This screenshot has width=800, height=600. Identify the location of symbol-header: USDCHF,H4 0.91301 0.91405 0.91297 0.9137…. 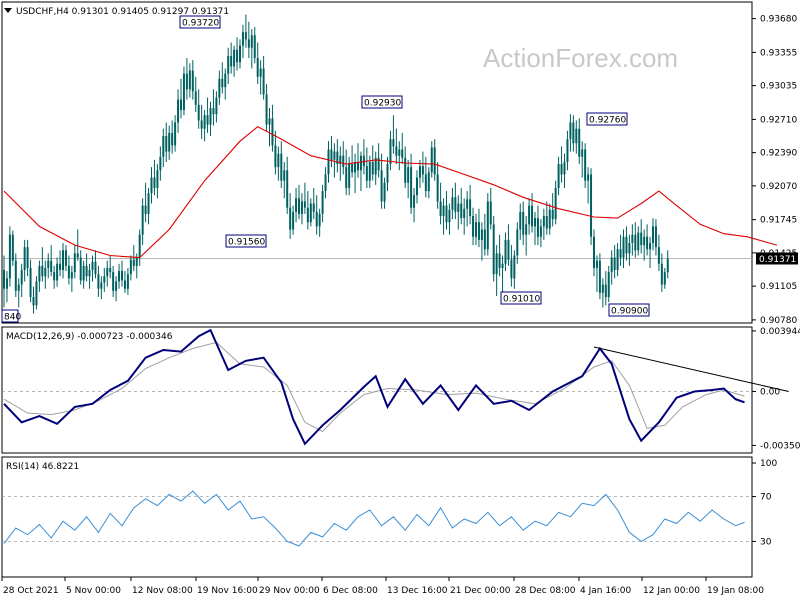
(122, 12).